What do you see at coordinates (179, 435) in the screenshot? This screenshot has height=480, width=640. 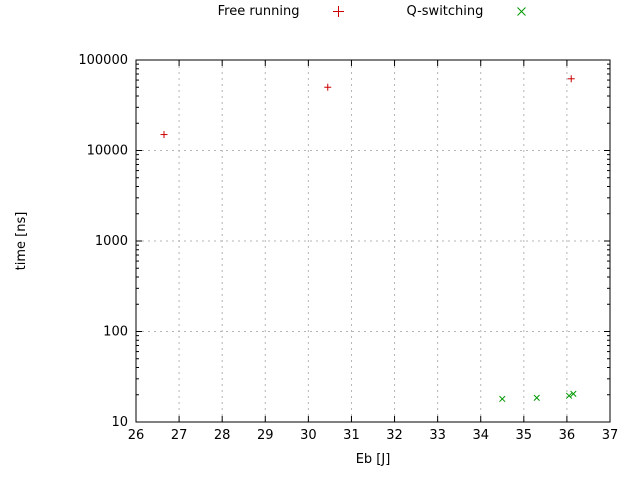 I see `svg-text: 27` at bounding box center [179, 435].